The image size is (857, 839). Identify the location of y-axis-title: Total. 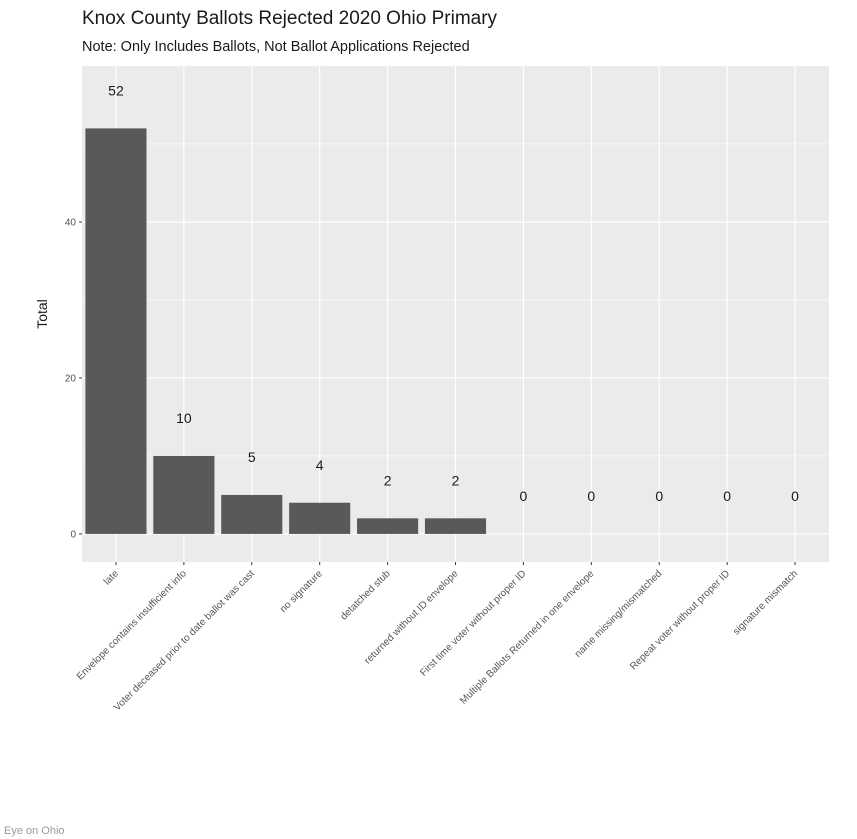
(42, 314).